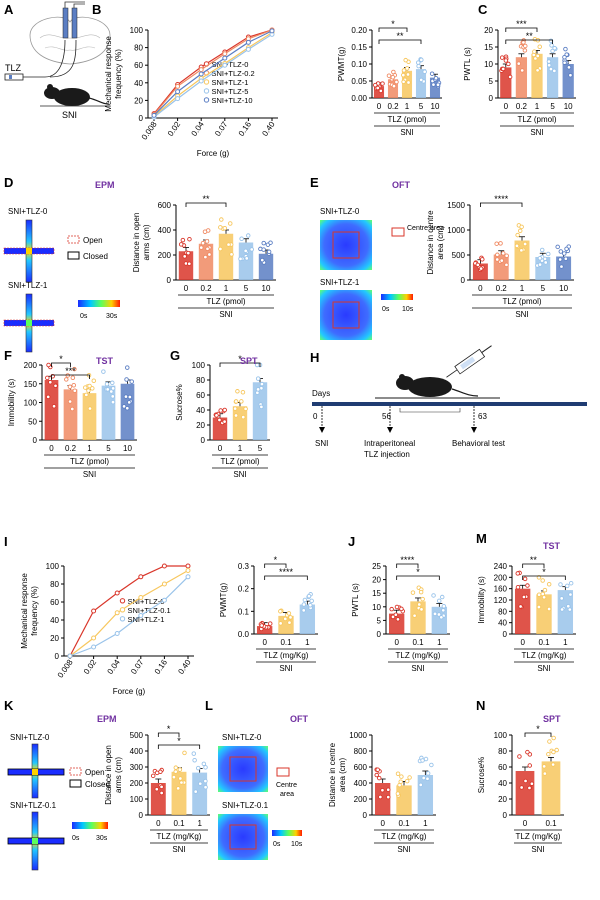 Image resolution: width=600 pixels, height=900 pixels. Describe the element at coordinates (530, 36) in the screenshot. I see `significance-label: **` at that location.